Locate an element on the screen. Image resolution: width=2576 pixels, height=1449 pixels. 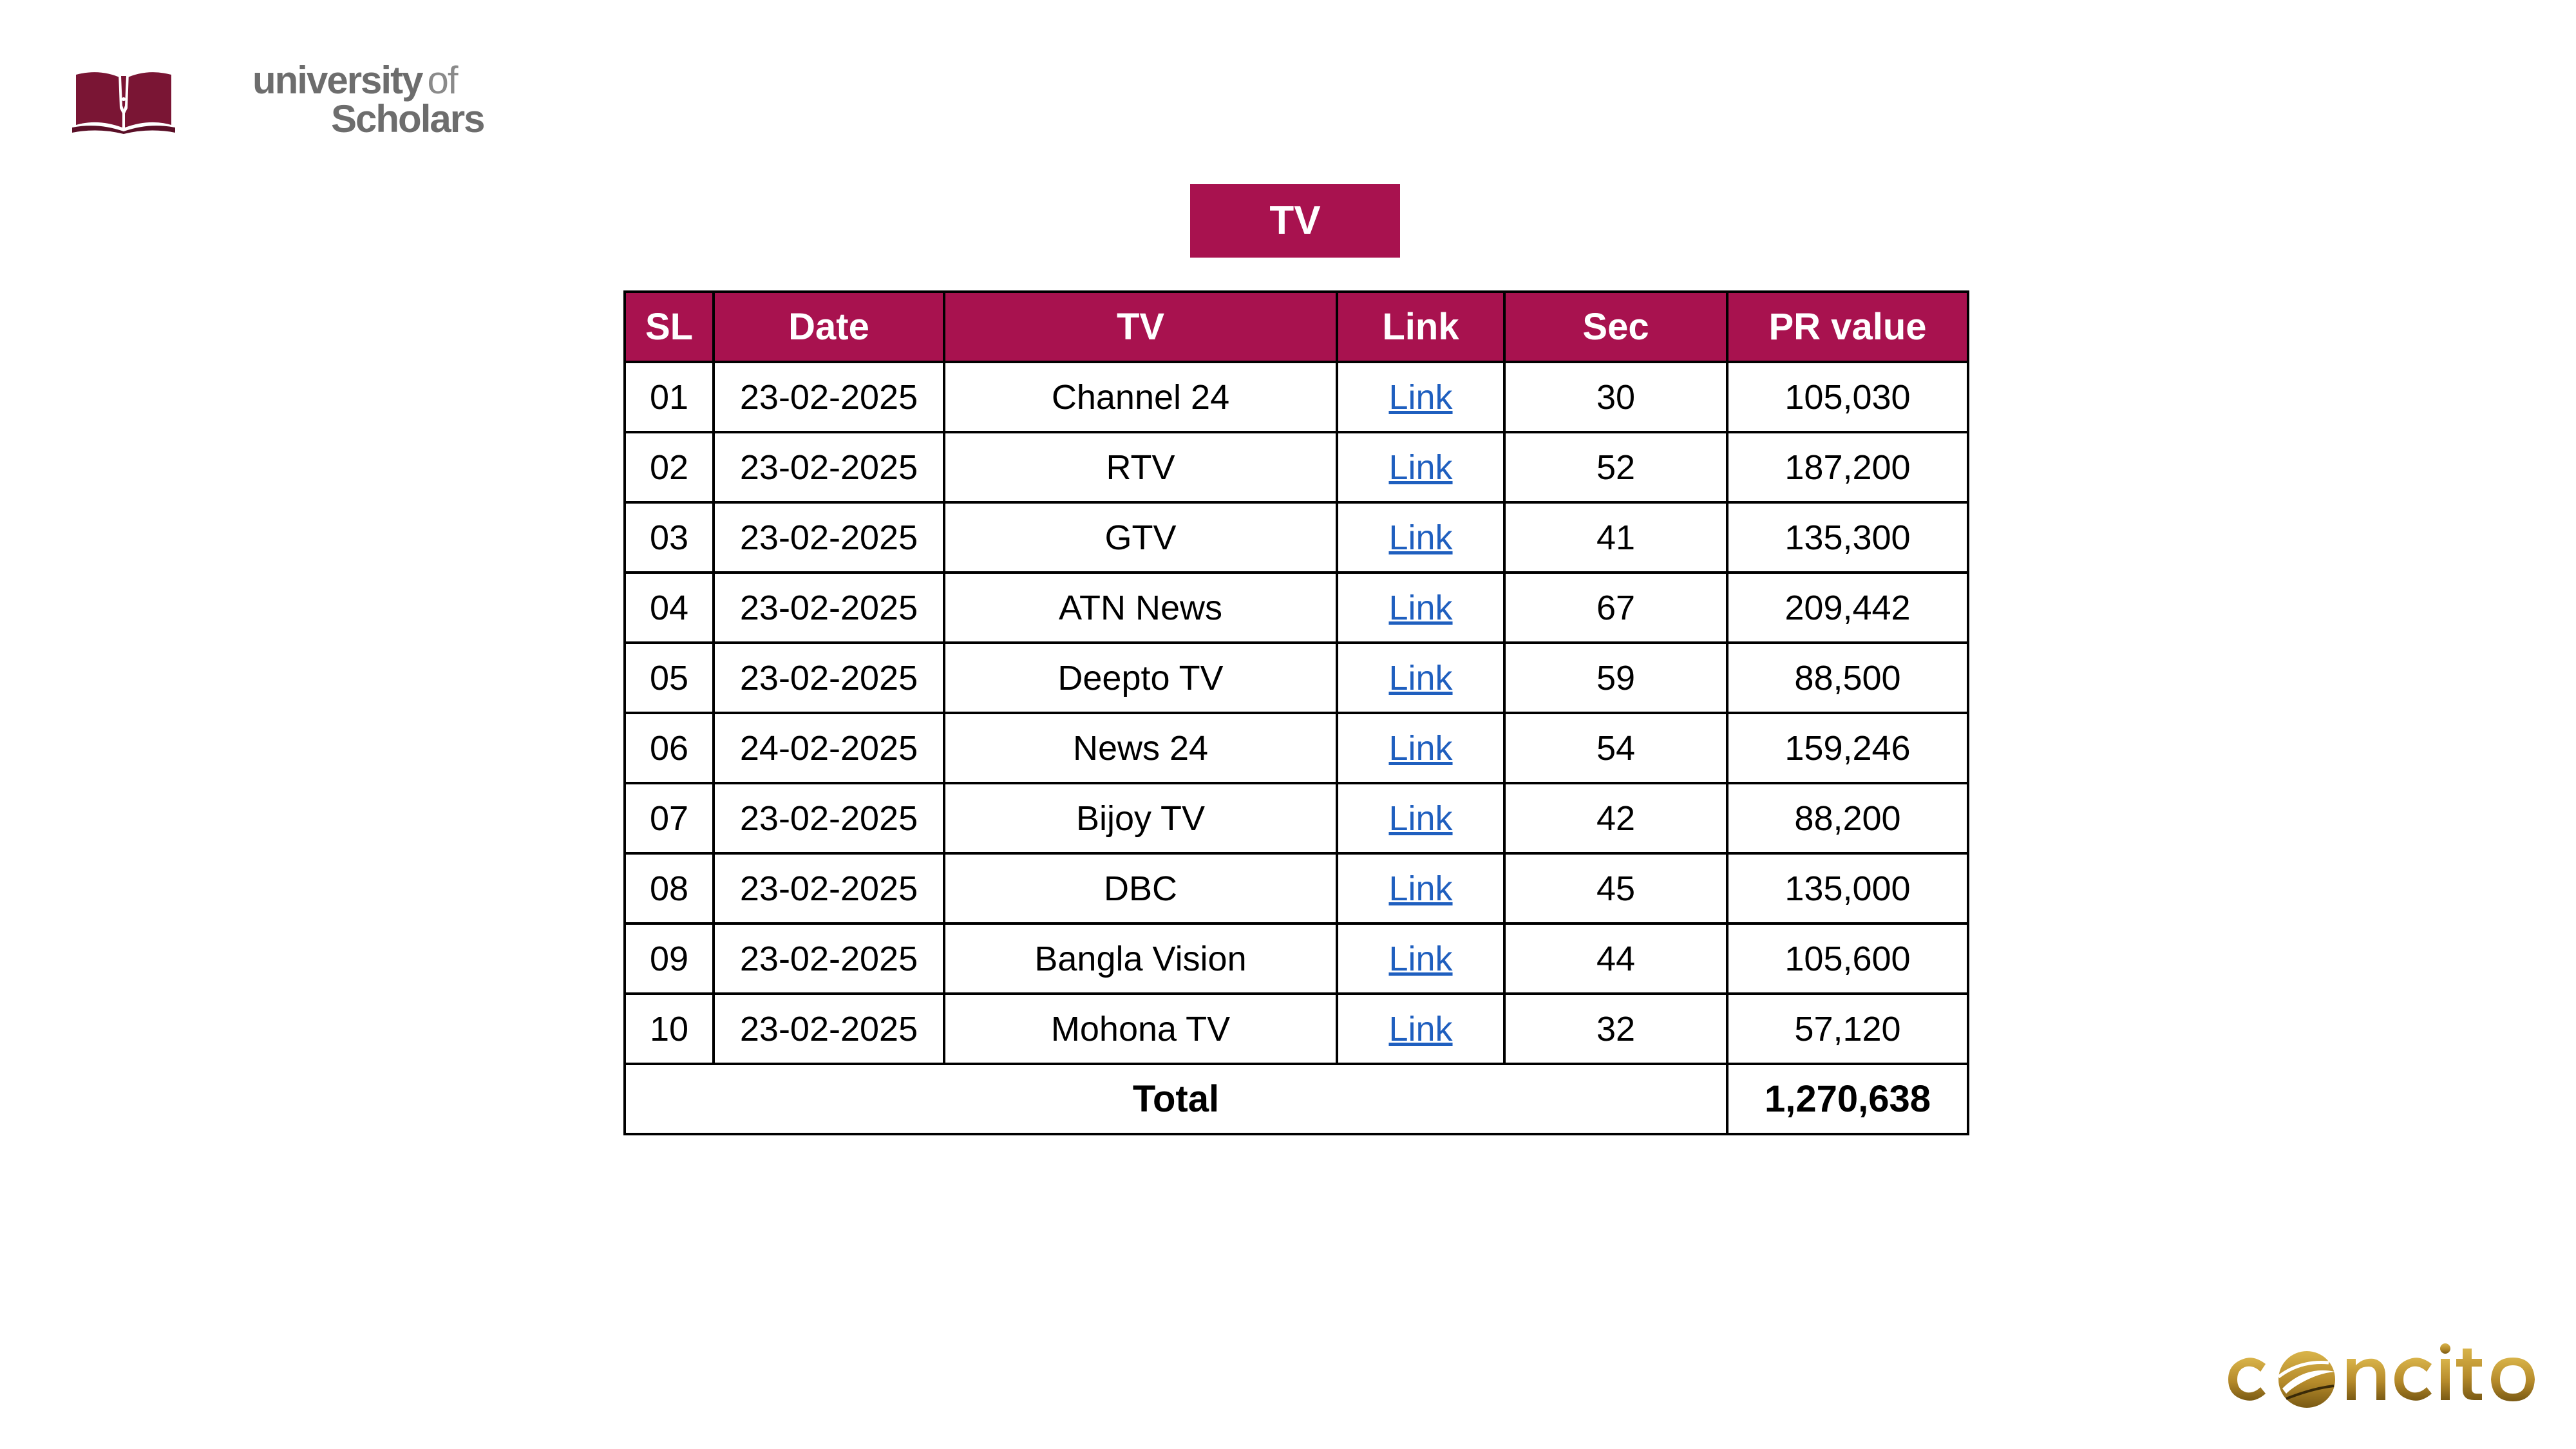
cell-sec: 54 is located at coordinates (1615, 748).